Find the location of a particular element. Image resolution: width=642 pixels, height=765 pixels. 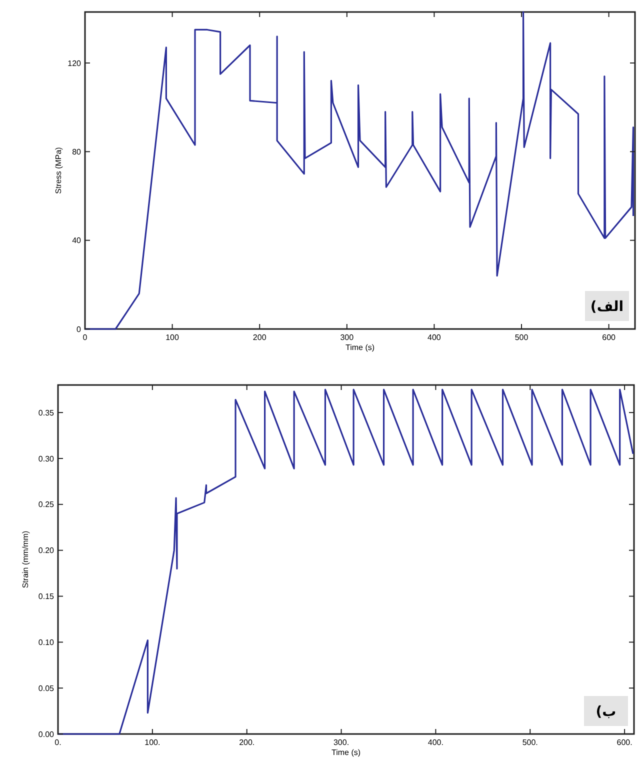

y-axis-title: Strain (mm/mm) is located at coordinates (25, 559).